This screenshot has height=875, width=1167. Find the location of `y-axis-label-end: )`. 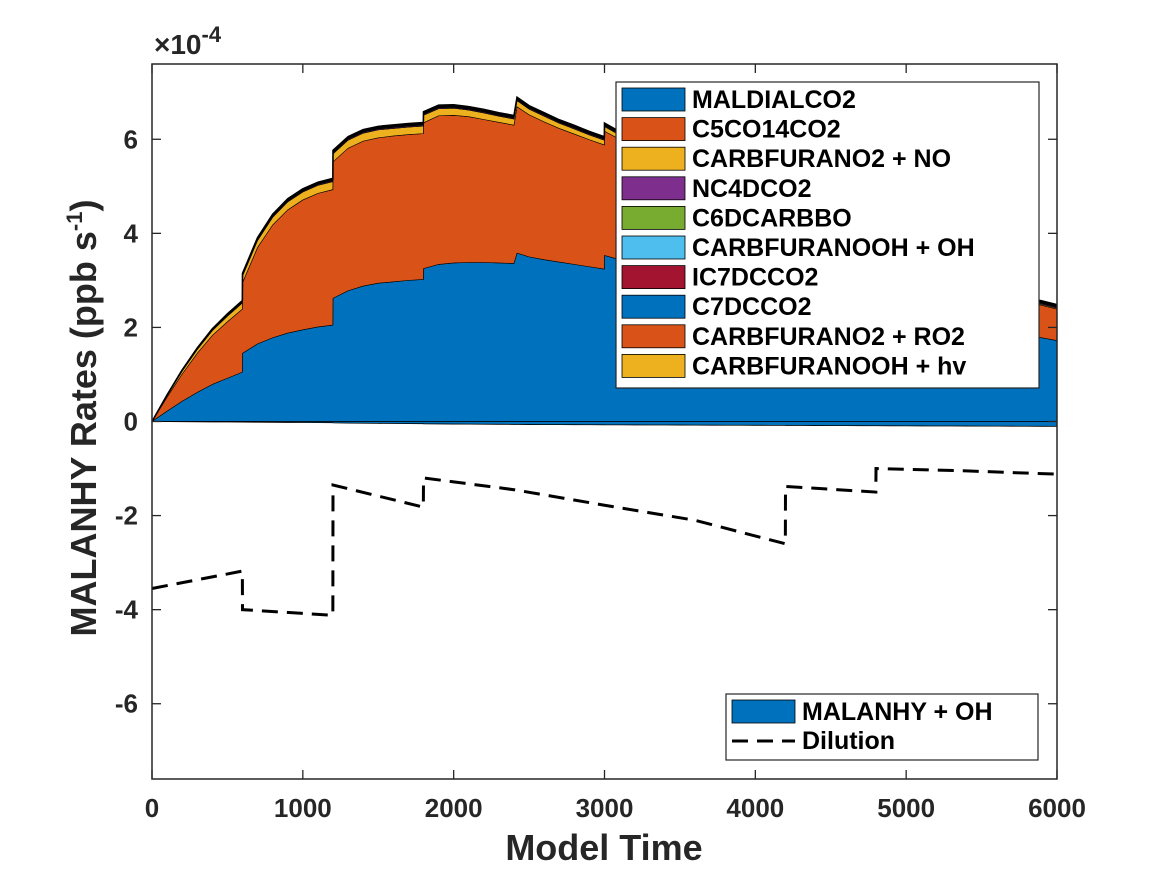

y-axis-label-end: ) is located at coordinates (83, 206).